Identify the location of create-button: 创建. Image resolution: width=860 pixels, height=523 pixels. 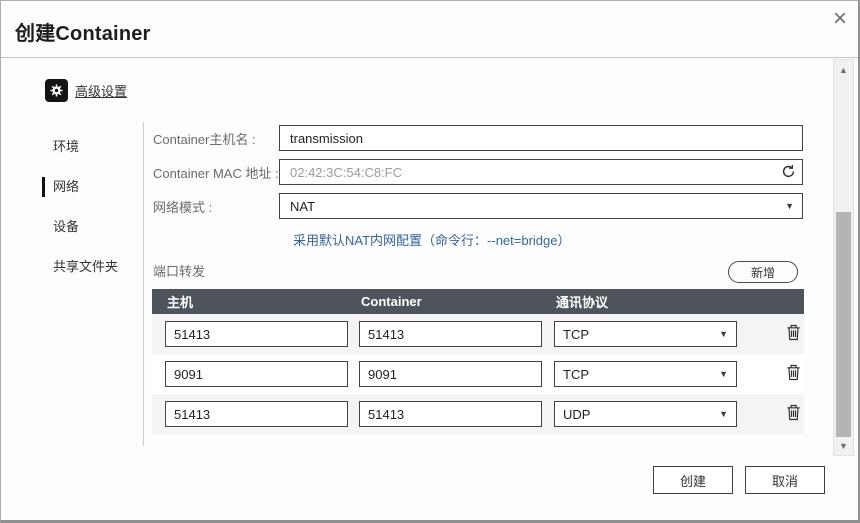
(693, 480).